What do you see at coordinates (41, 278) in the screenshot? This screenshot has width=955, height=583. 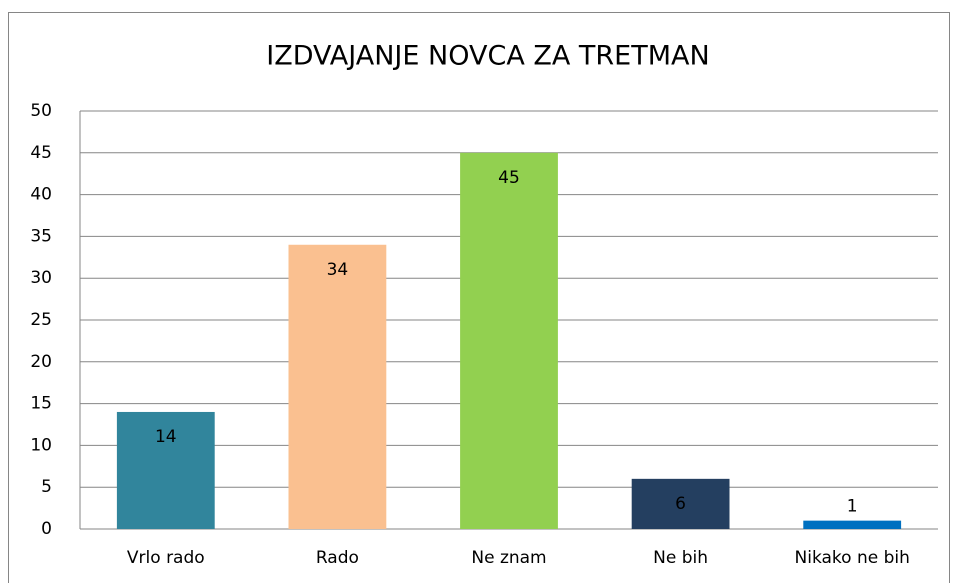 I see `y-tick-label: 30` at bounding box center [41, 278].